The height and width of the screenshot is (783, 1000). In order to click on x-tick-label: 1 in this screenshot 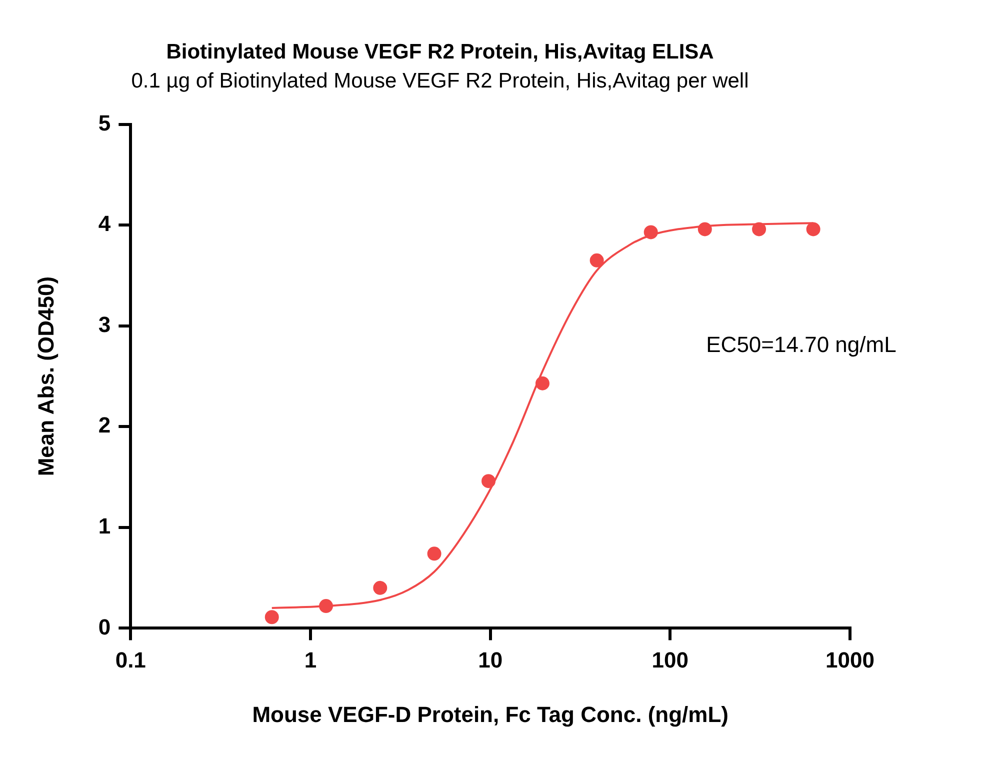, I will do `click(310, 659)`.